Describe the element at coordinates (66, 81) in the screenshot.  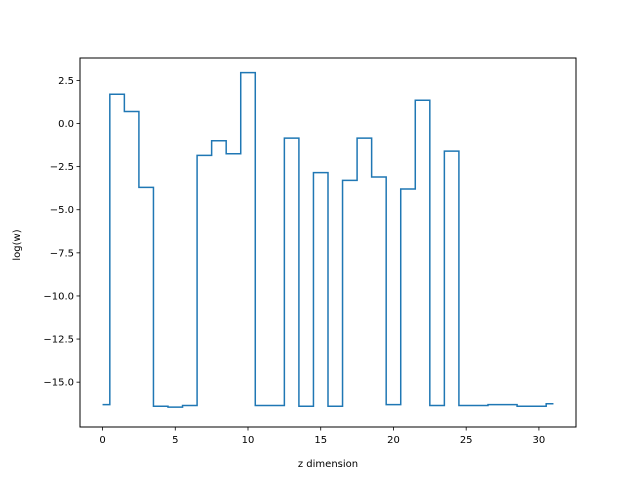
I see `y-tick-label: 2.5` at that location.